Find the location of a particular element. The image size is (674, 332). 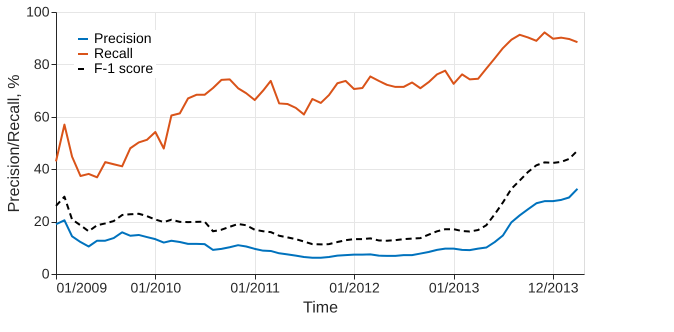

x-tick-label: 01/2009 is located at coordinates (82, 288).